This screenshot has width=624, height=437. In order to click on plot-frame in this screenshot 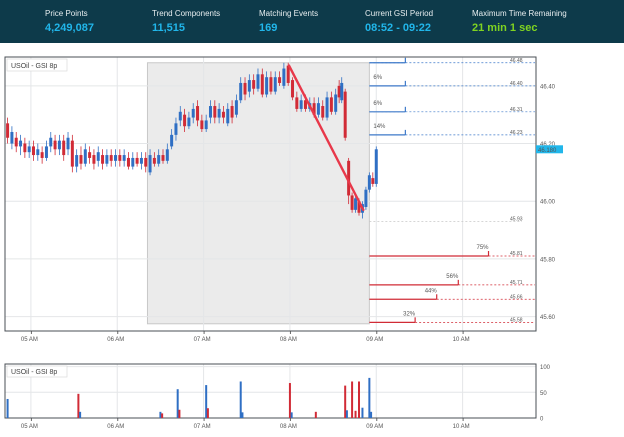, I will do `click(270, 391)`.